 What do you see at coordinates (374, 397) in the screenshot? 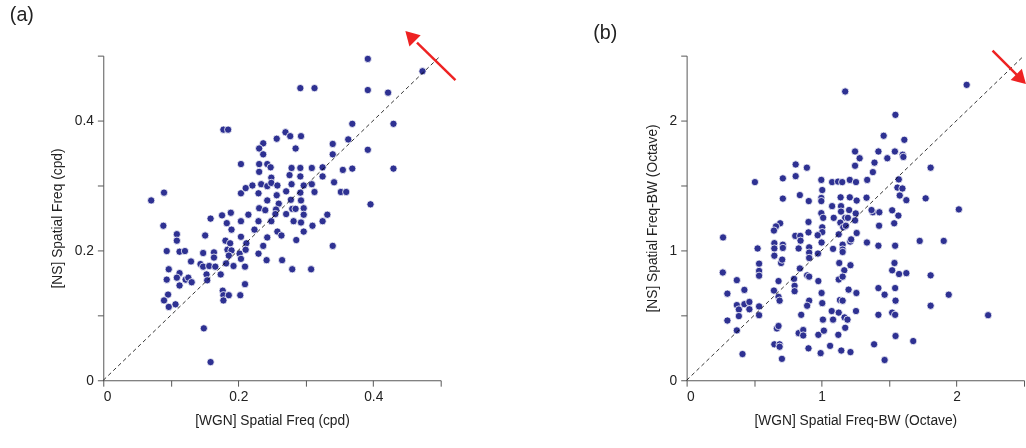
I see `x-tick-label: 0.4` at bounding box center [374, 397].